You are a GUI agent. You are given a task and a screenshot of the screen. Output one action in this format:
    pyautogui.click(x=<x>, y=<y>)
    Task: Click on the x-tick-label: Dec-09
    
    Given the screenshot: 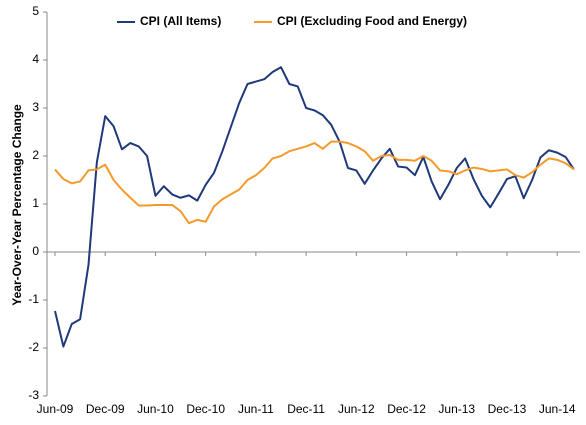 What is the action you would take?
    pyautogui.click(x=105, y=409)
    